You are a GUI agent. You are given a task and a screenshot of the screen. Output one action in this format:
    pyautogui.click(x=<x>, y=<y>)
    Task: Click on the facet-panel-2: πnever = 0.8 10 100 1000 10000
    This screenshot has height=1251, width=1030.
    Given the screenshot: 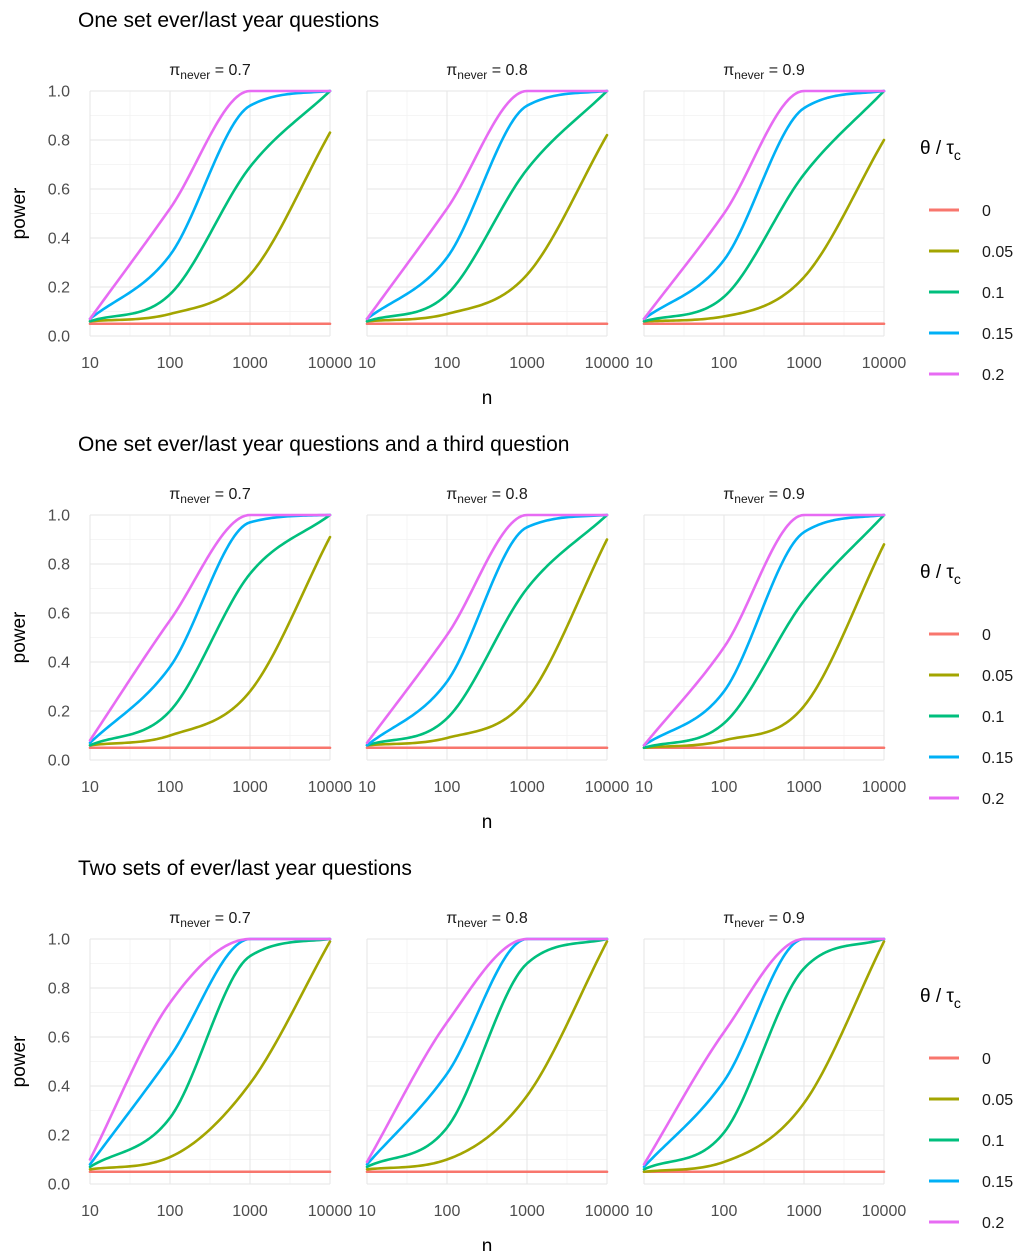 What is the action you would take?
    pyautogui.click(x=493, y=217)
    